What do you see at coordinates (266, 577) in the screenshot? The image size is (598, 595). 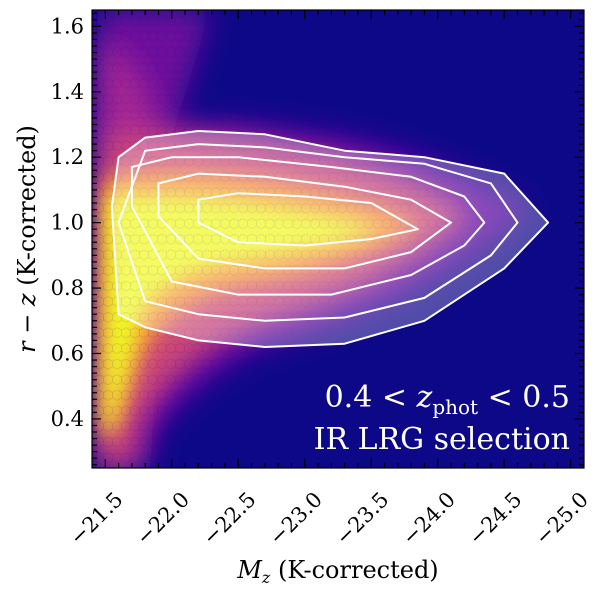 I see `x-axis-title-subscript: z` at bounding box center [266, 577].